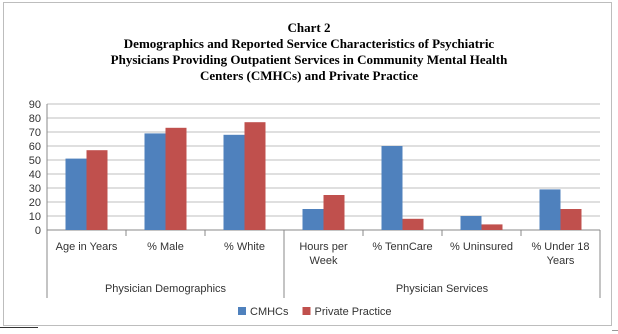 Image resolution: width=618 pixels, height=334 pixels. Describe the element at coordinates (35, 217) in the screenshot. I see `y-tick-label: 10` at that location.